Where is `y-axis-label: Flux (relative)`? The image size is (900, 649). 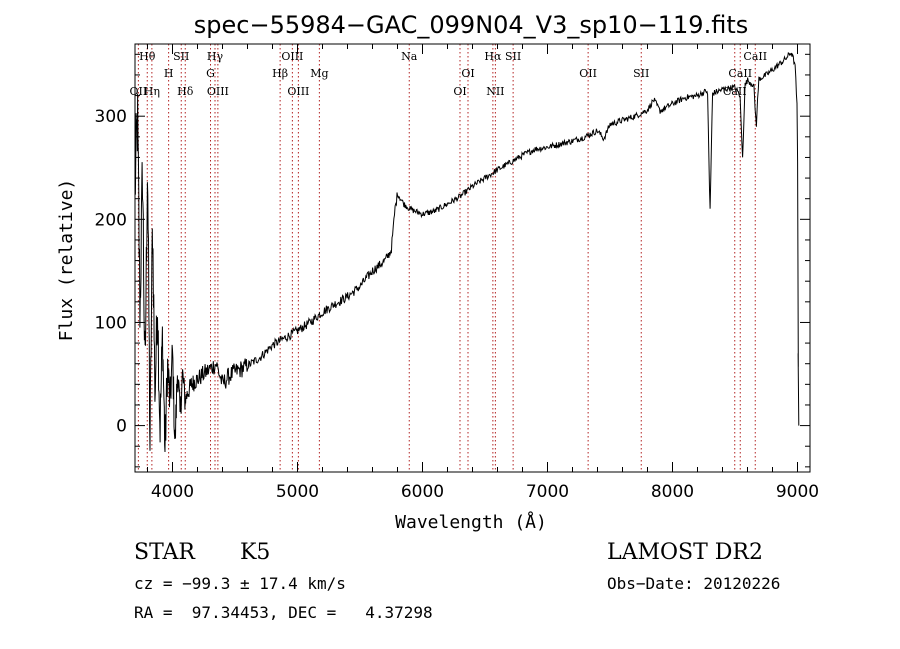
y-axis-label: Flux (relative) is located at coordinates (66, 260).